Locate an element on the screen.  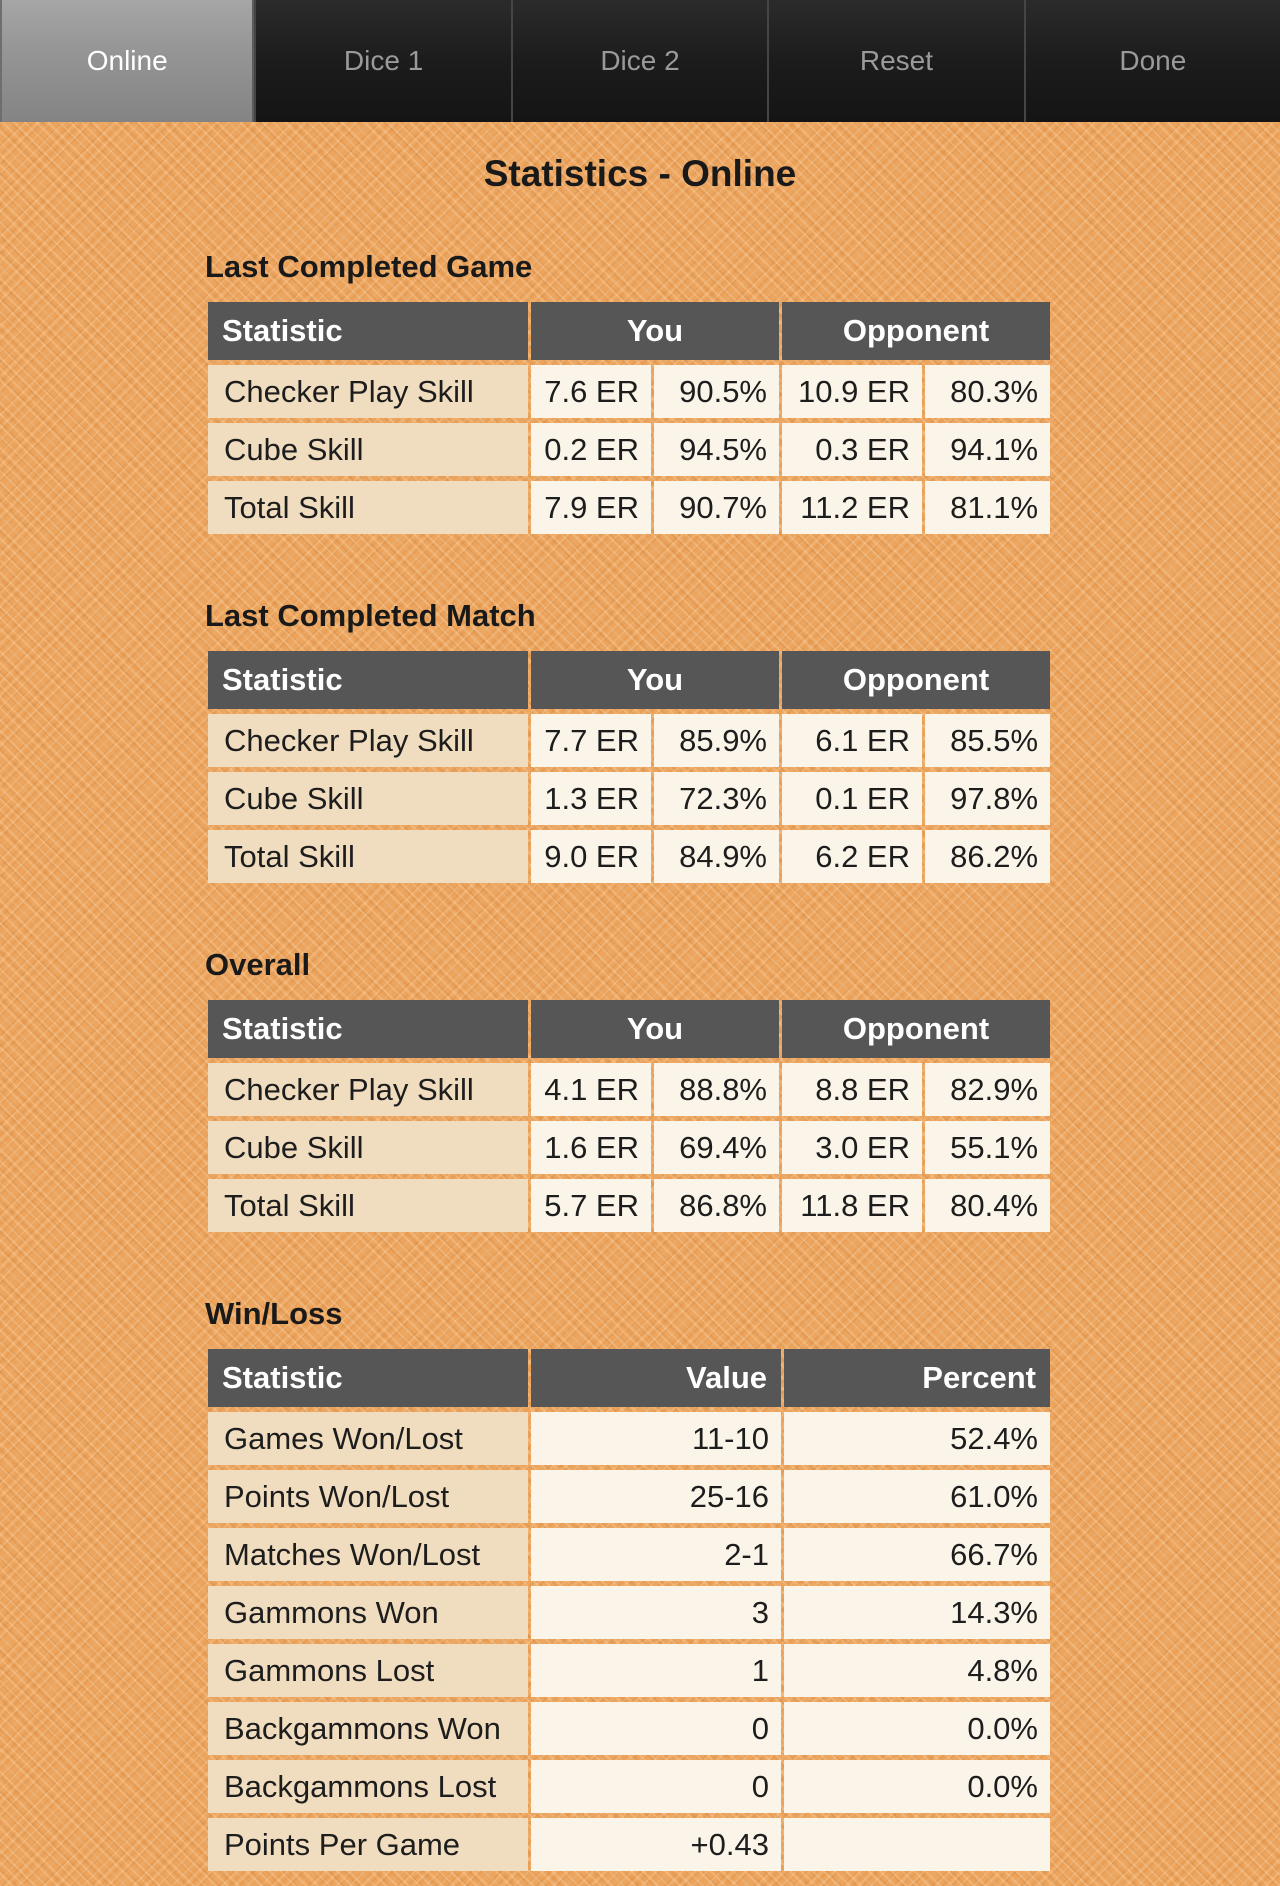
you-er-value: 5.7 ER is located at coordinates (591, 1205).